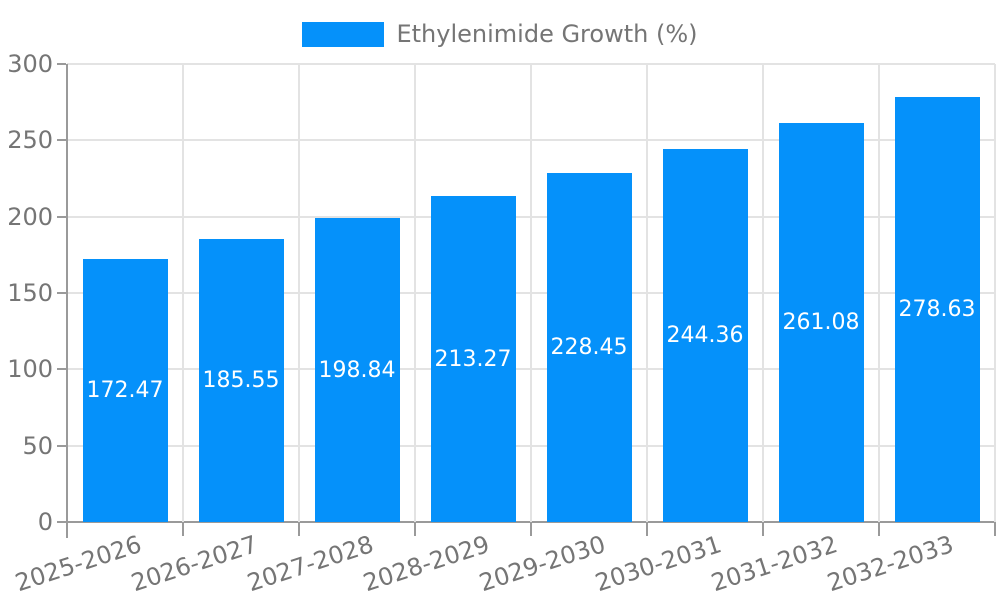 This screenshot has height=600, width=1000. What do you see at coordinates (343, 34) in the screenshot?
I see `legend-color-swatch` at bounding box center [343, 34].